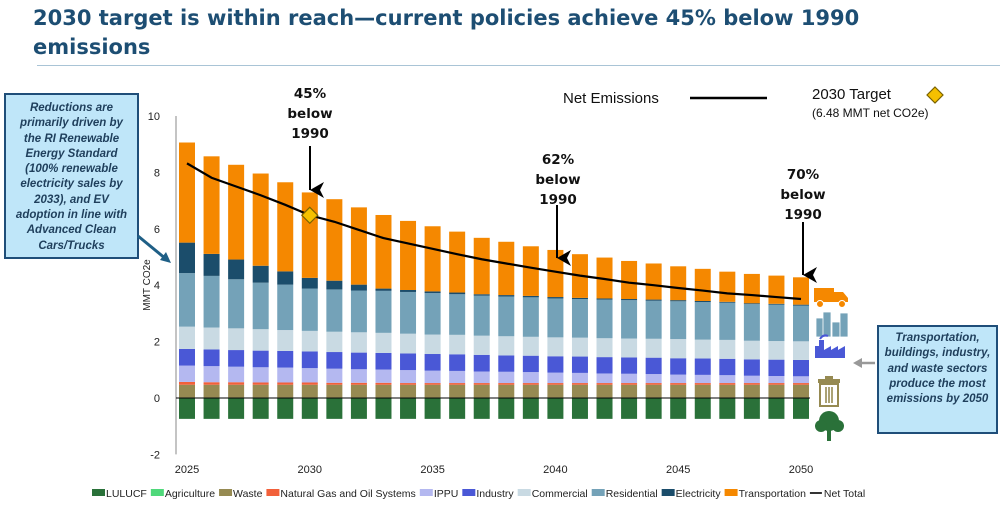 This screenshot has height=508, width=1000. What do you see at coordinates (310, 470) in the screenshot?
I see `x-tick-label: 2030` at bounding box center [310, 470].